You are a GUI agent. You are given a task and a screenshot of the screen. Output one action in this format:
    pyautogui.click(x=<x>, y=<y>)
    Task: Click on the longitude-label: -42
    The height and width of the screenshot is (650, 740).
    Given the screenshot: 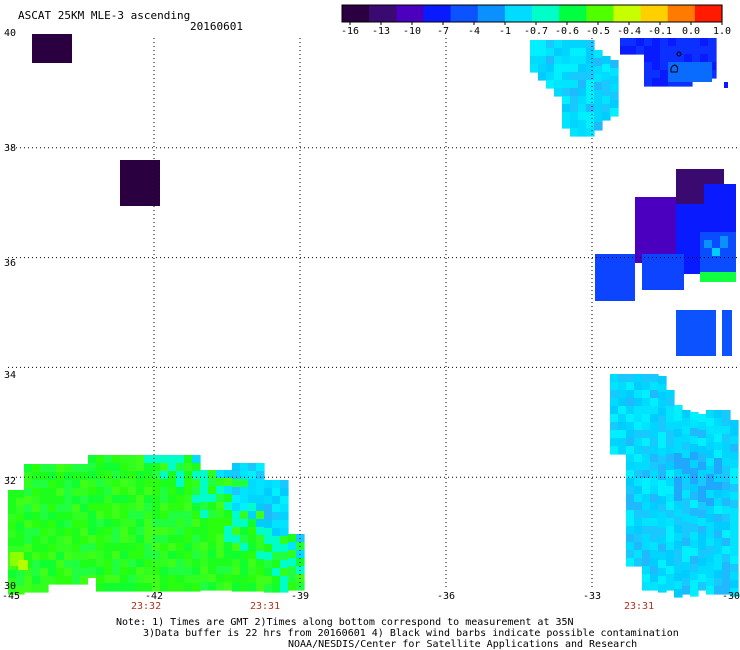 What is the action you would take?
    pyautogui.click(x=154, y=596)
    